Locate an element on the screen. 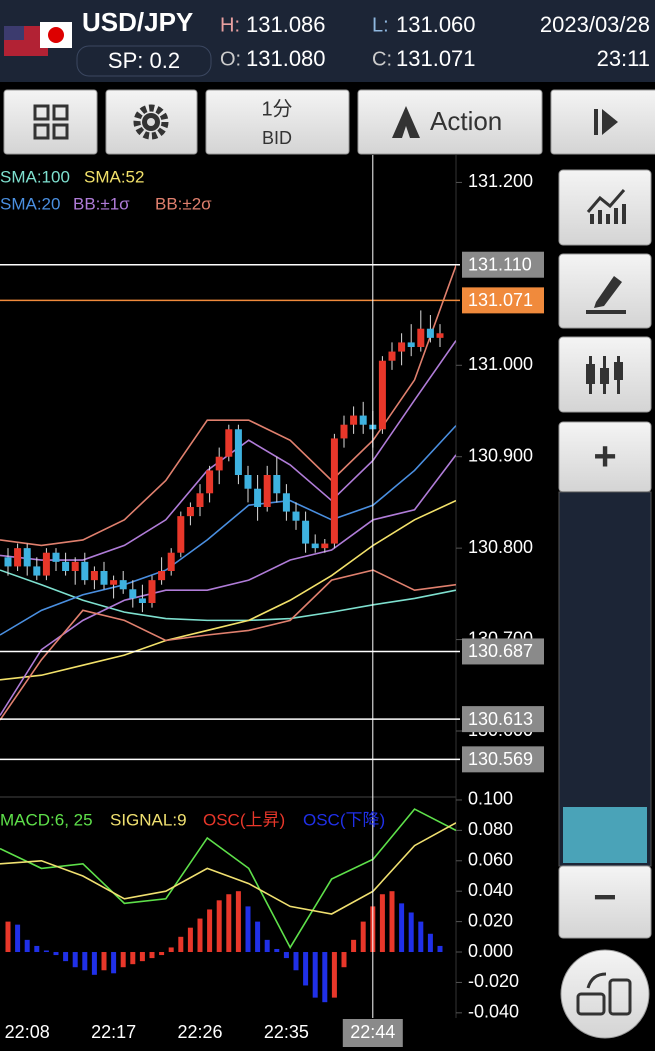 Image resolution: width=655 pixels, height=1051 pixels. close-label: C: is located at coordinates (382, 59).